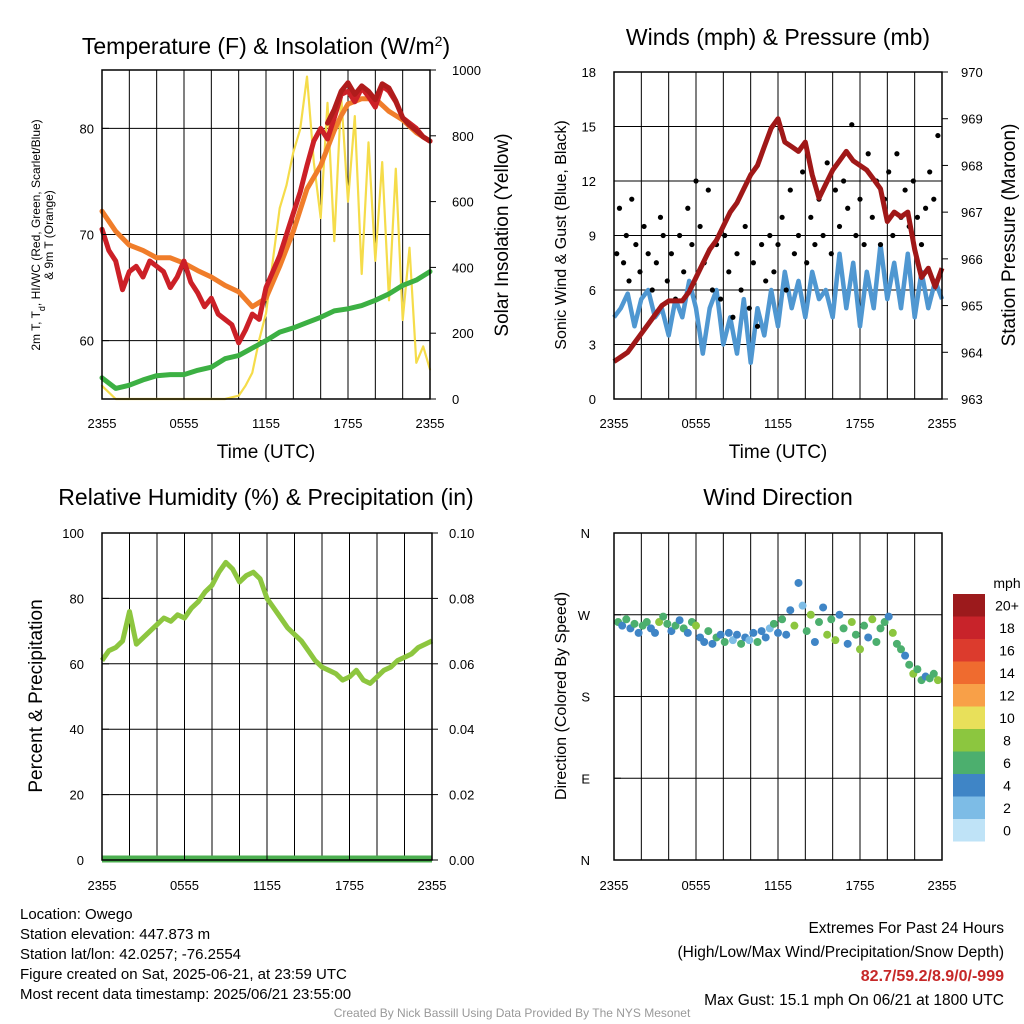  Describe the element at coordinates (860, 423) in the screenshot. I see `wind-xtick: 1755` at that location.